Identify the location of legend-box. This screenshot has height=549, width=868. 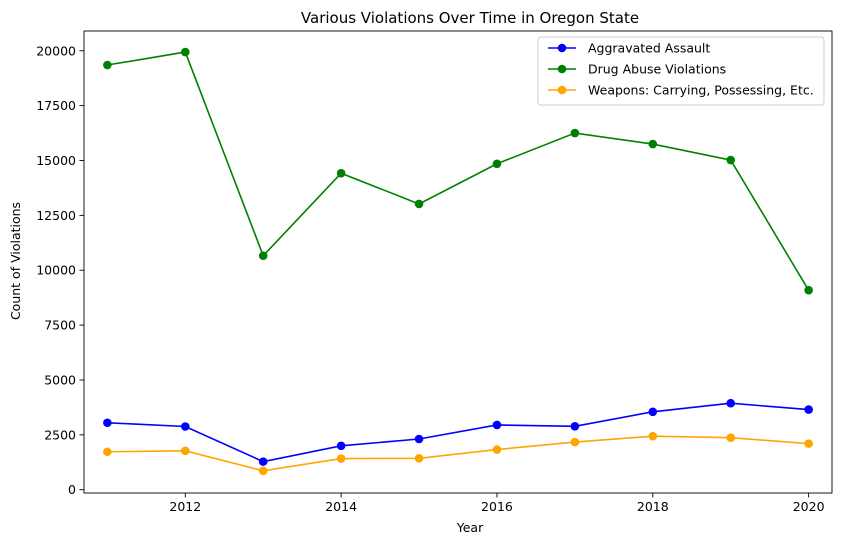
(681, 71).